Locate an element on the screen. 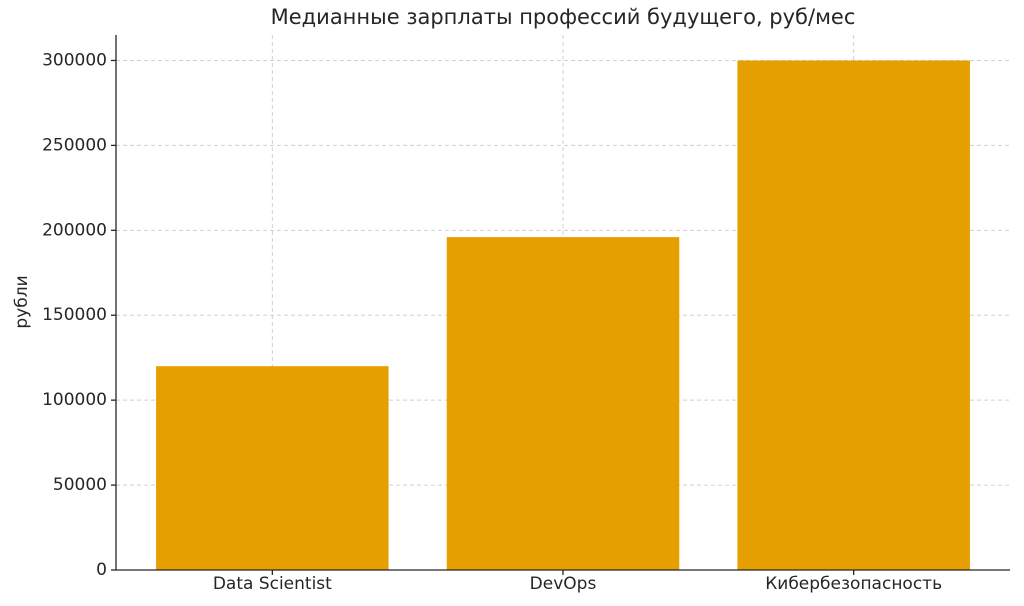 The image size is (1024, 606). y-tick-label: 100000 is located at coordinates (74, 400).